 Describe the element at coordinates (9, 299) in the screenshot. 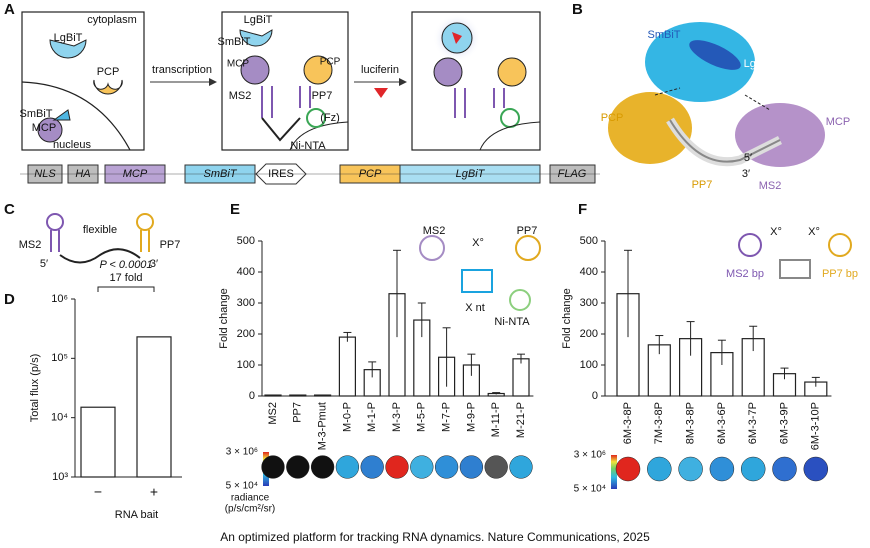

I see `panel-label: D` at that location.